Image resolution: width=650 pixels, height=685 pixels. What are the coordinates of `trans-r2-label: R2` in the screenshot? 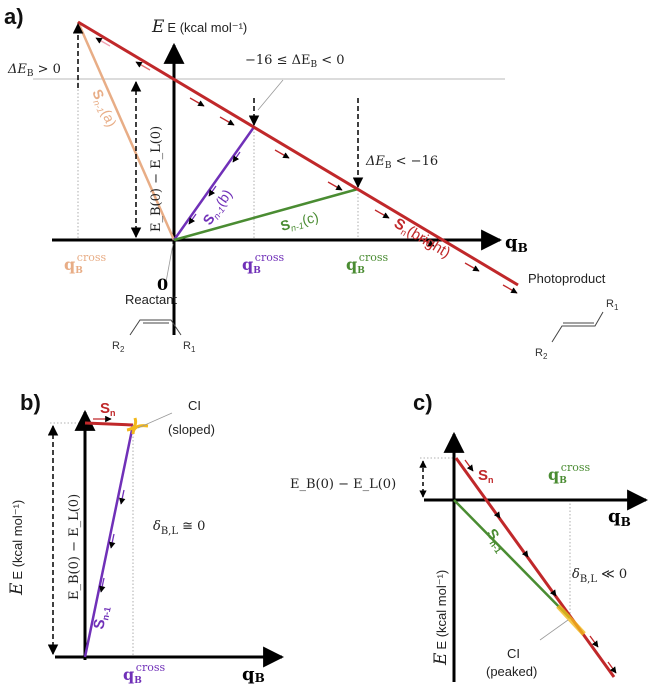 It's located at (541, 354).